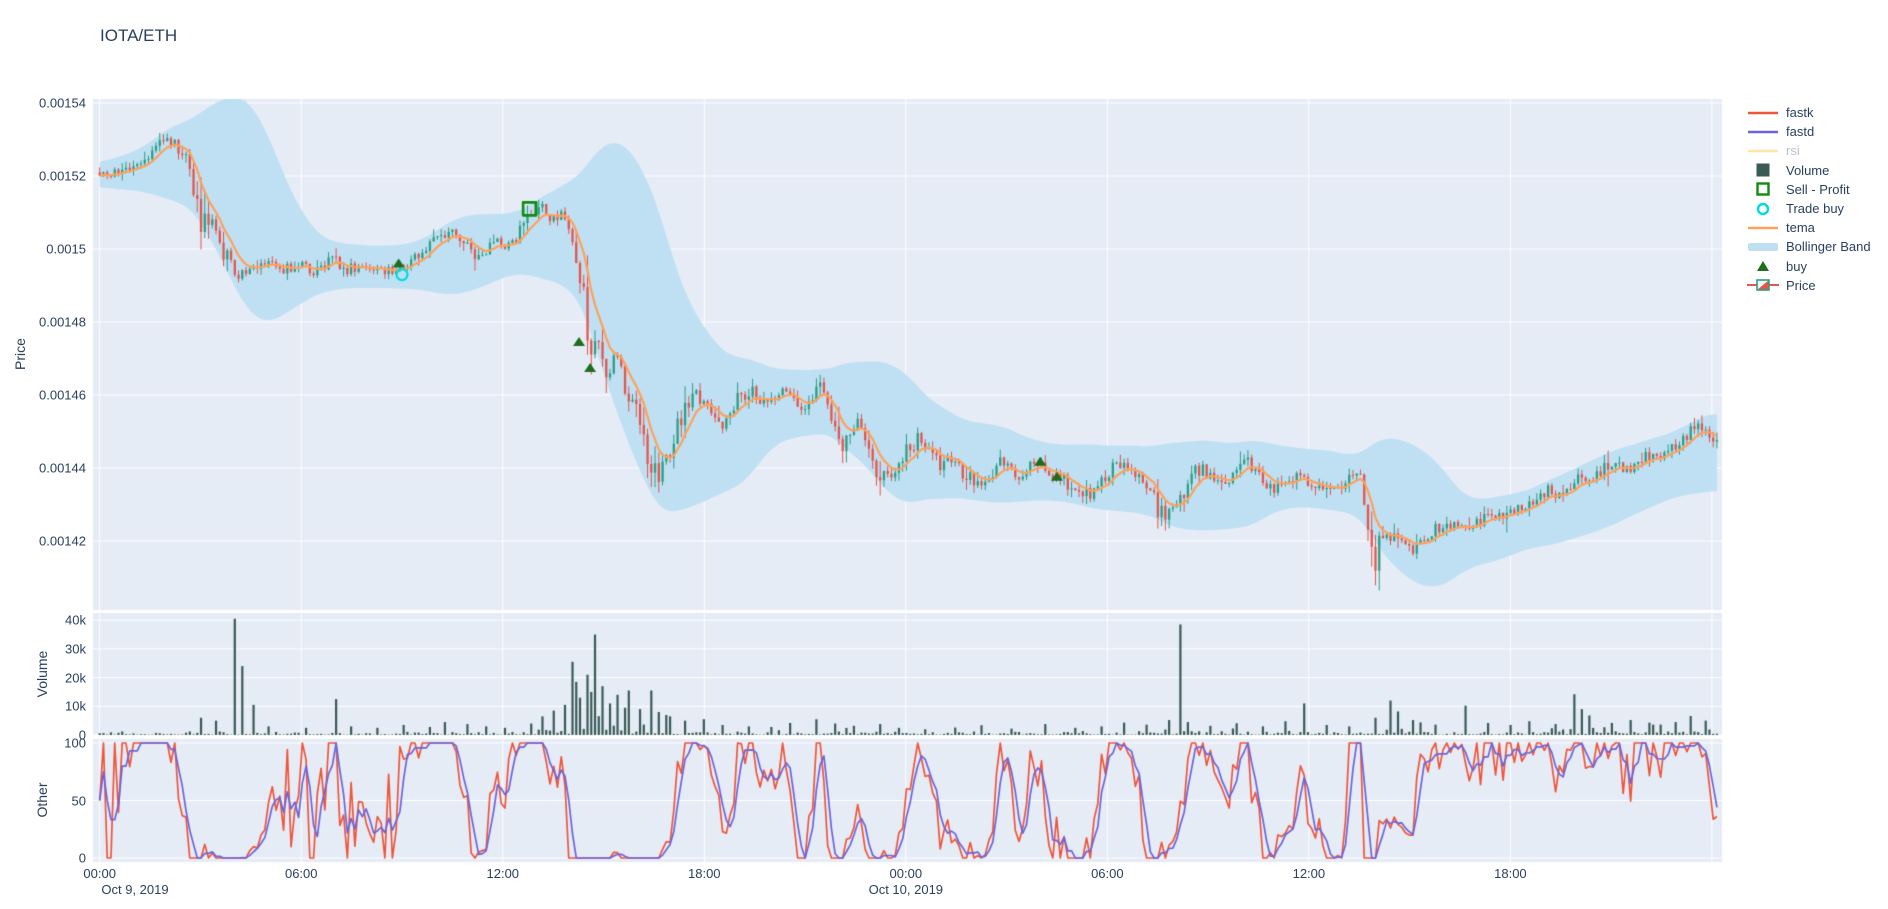 The width and height of the screenshot is (1888, 909). What do you see at coordinates (1796, 266) in the screenshot?
I see `legend-item-label: buy` at bounding box center [1796, 266].